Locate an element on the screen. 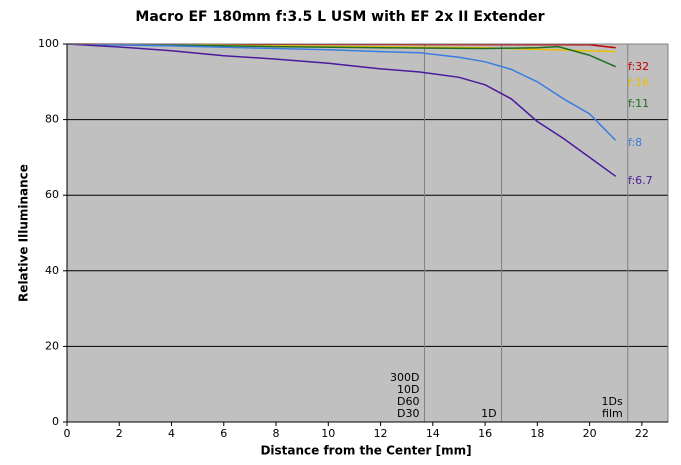 The width and height of the screenshot is (681, 465). series-label: f:16 is located at coordinates (638, 82).